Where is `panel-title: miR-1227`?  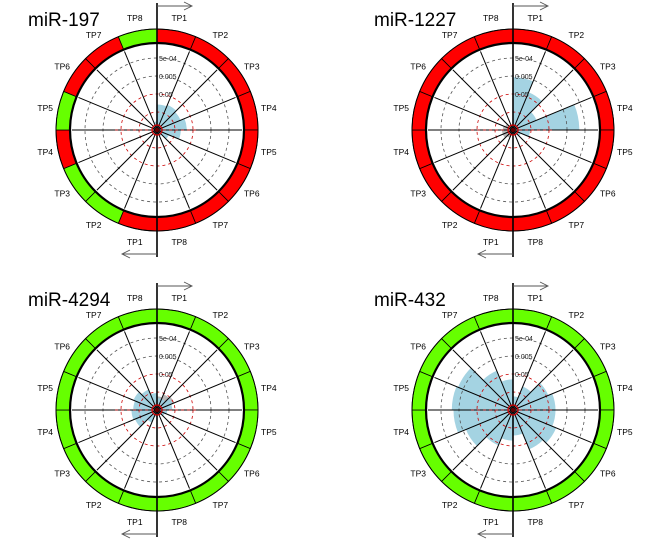 panel-title: miR-1227 is located at coordinates (415, 20).